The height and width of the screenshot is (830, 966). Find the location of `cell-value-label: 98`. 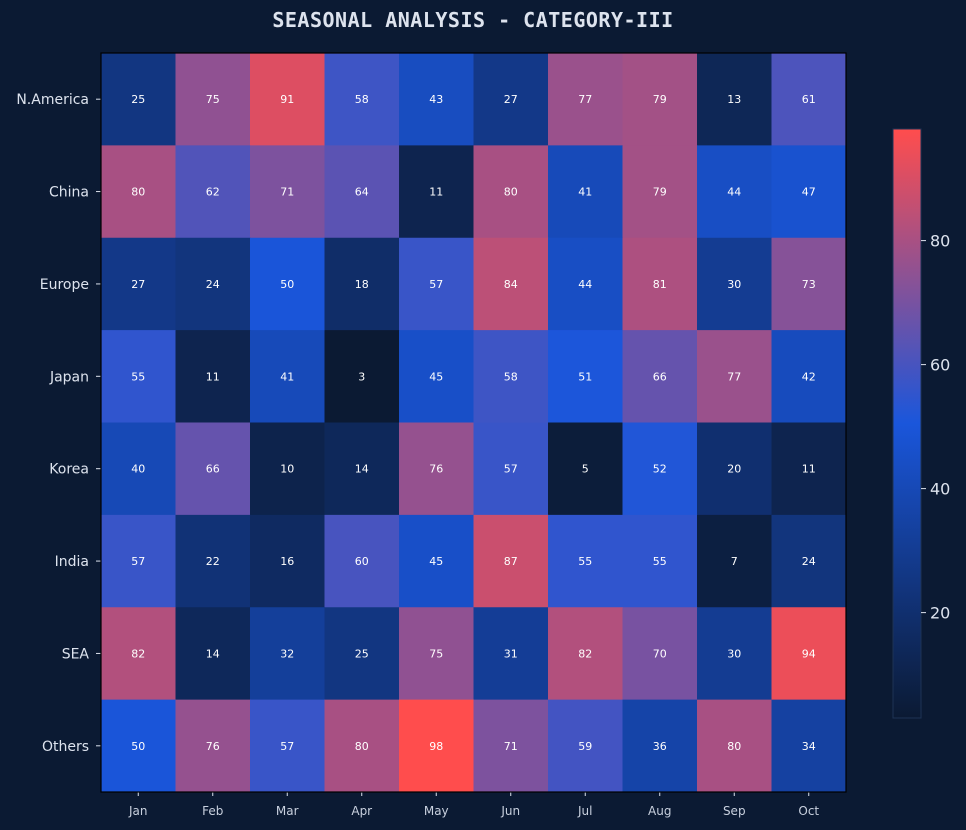

cell-value-label: 98 is located at coordinates (436, 746).